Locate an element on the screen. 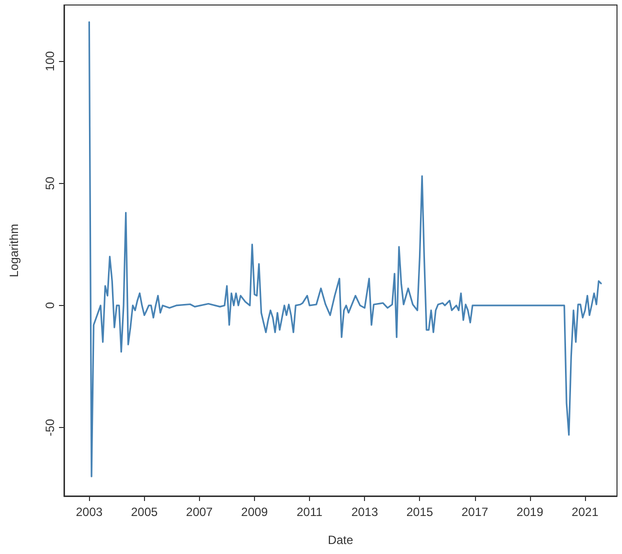  y-tick-label: 50 is located at coordinates (50, 183).